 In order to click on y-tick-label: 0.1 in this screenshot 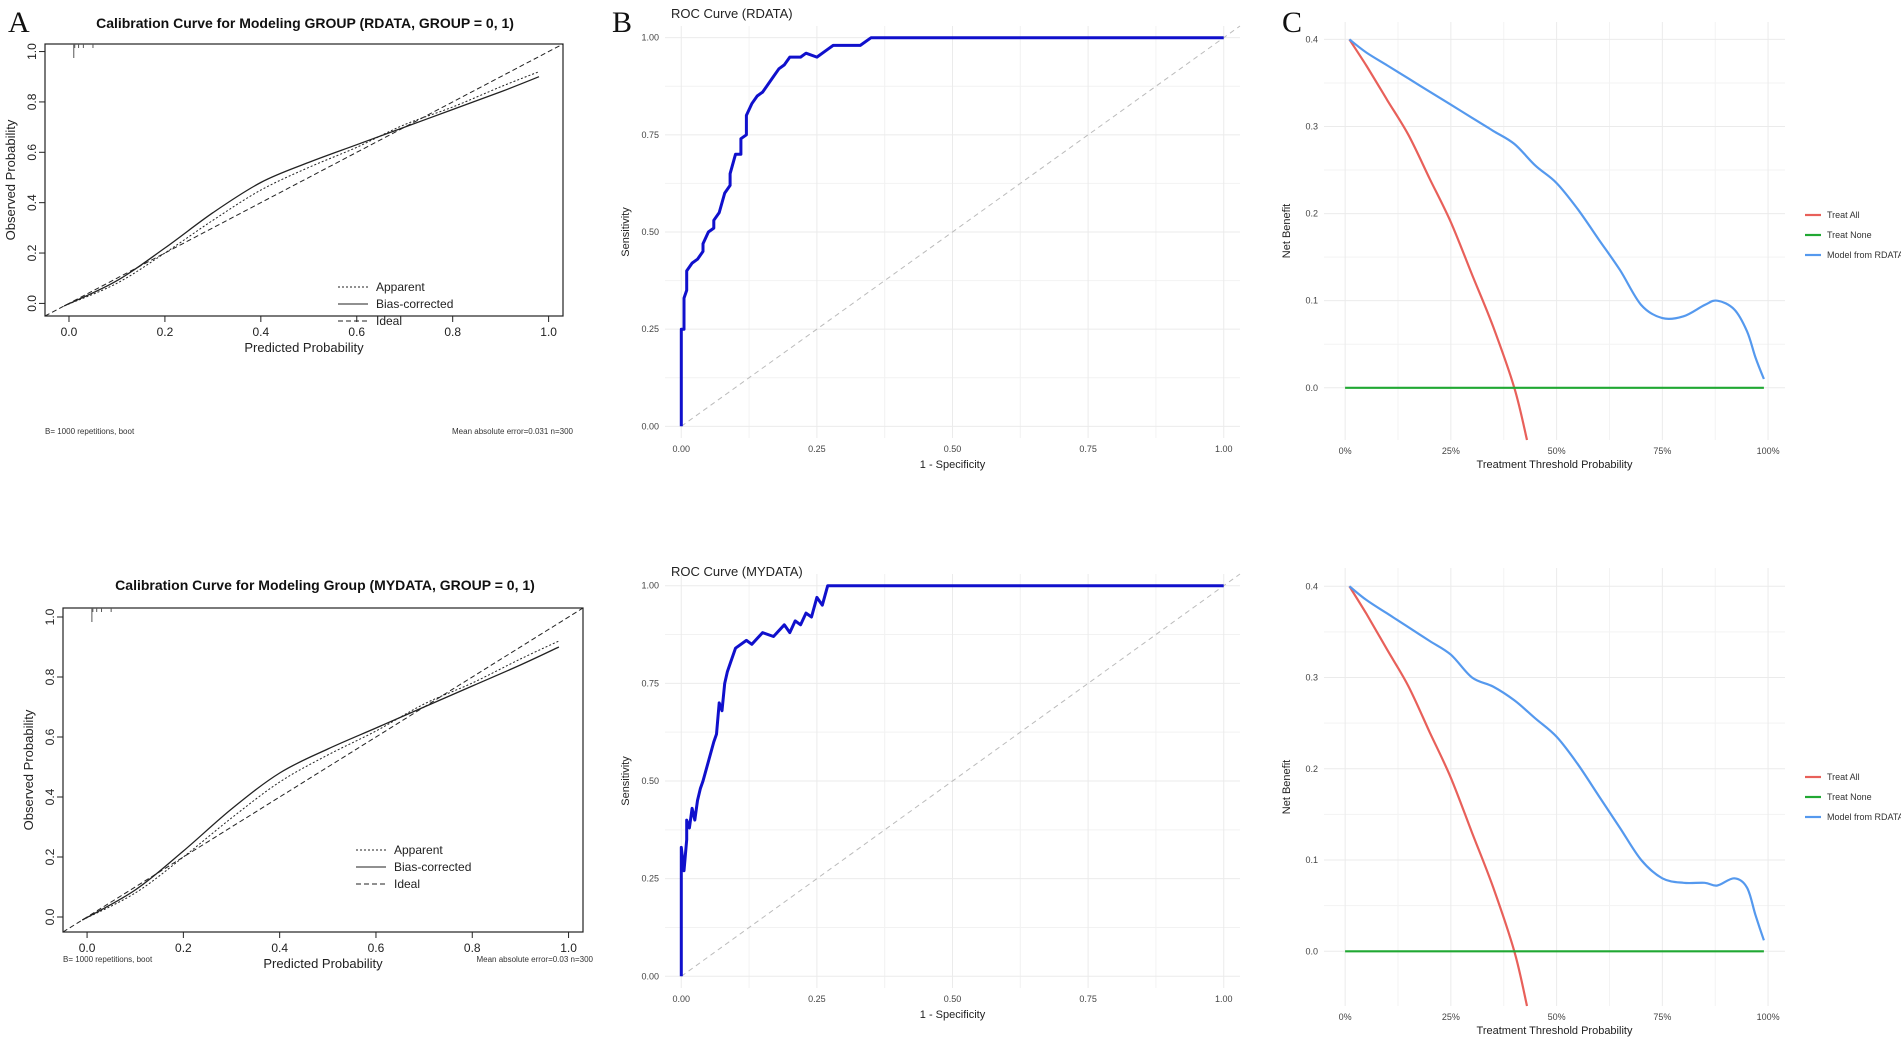, I will do `click(1311, 301)`.